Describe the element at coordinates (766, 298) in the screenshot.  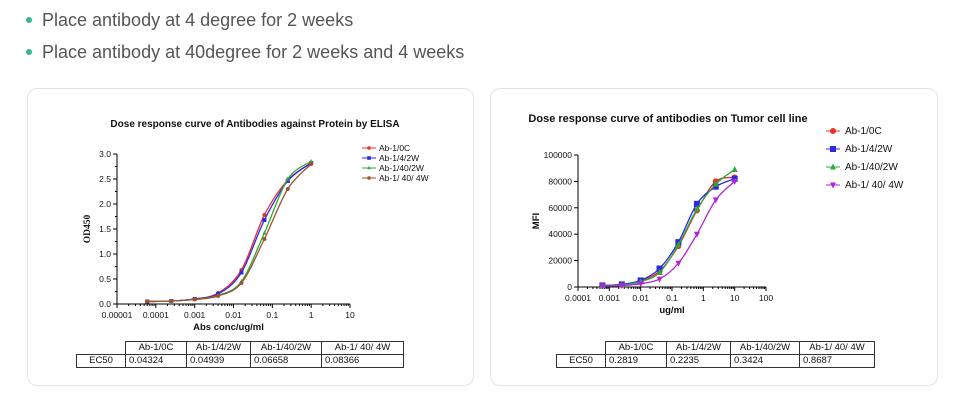
I see `x-tick-label: 100` at that location.